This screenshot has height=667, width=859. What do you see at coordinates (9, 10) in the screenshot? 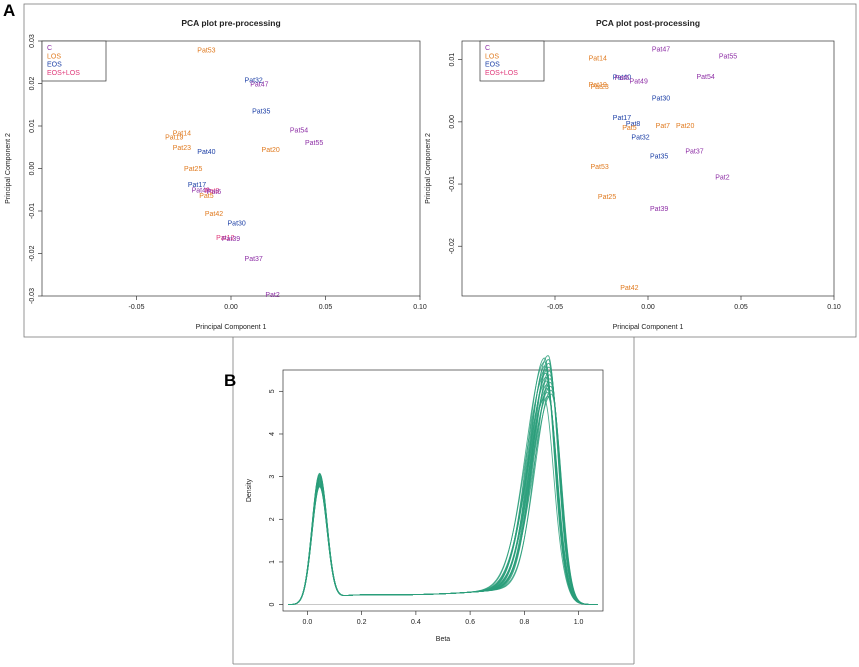
I see `panel-label-a: A` at bounding box center [9, 10].